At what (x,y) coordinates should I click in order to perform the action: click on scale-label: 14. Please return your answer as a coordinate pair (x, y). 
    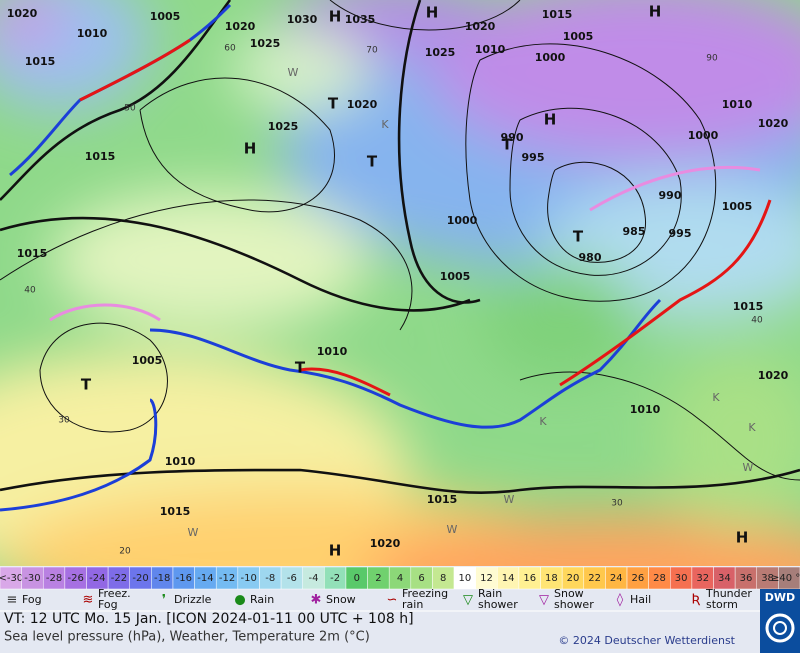
    Looking at the image, I should click on (508, 578).